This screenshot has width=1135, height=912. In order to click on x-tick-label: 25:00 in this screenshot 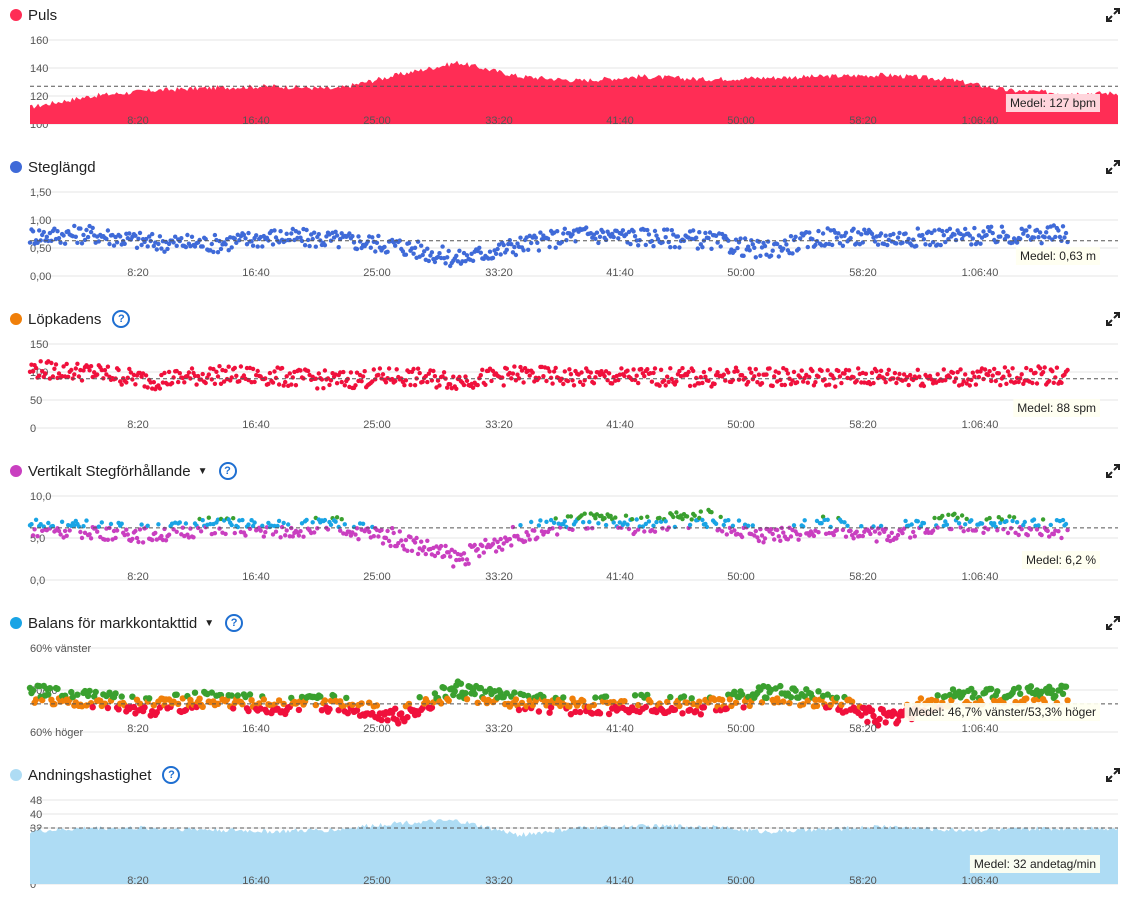, I will do `click(377, 577)`.